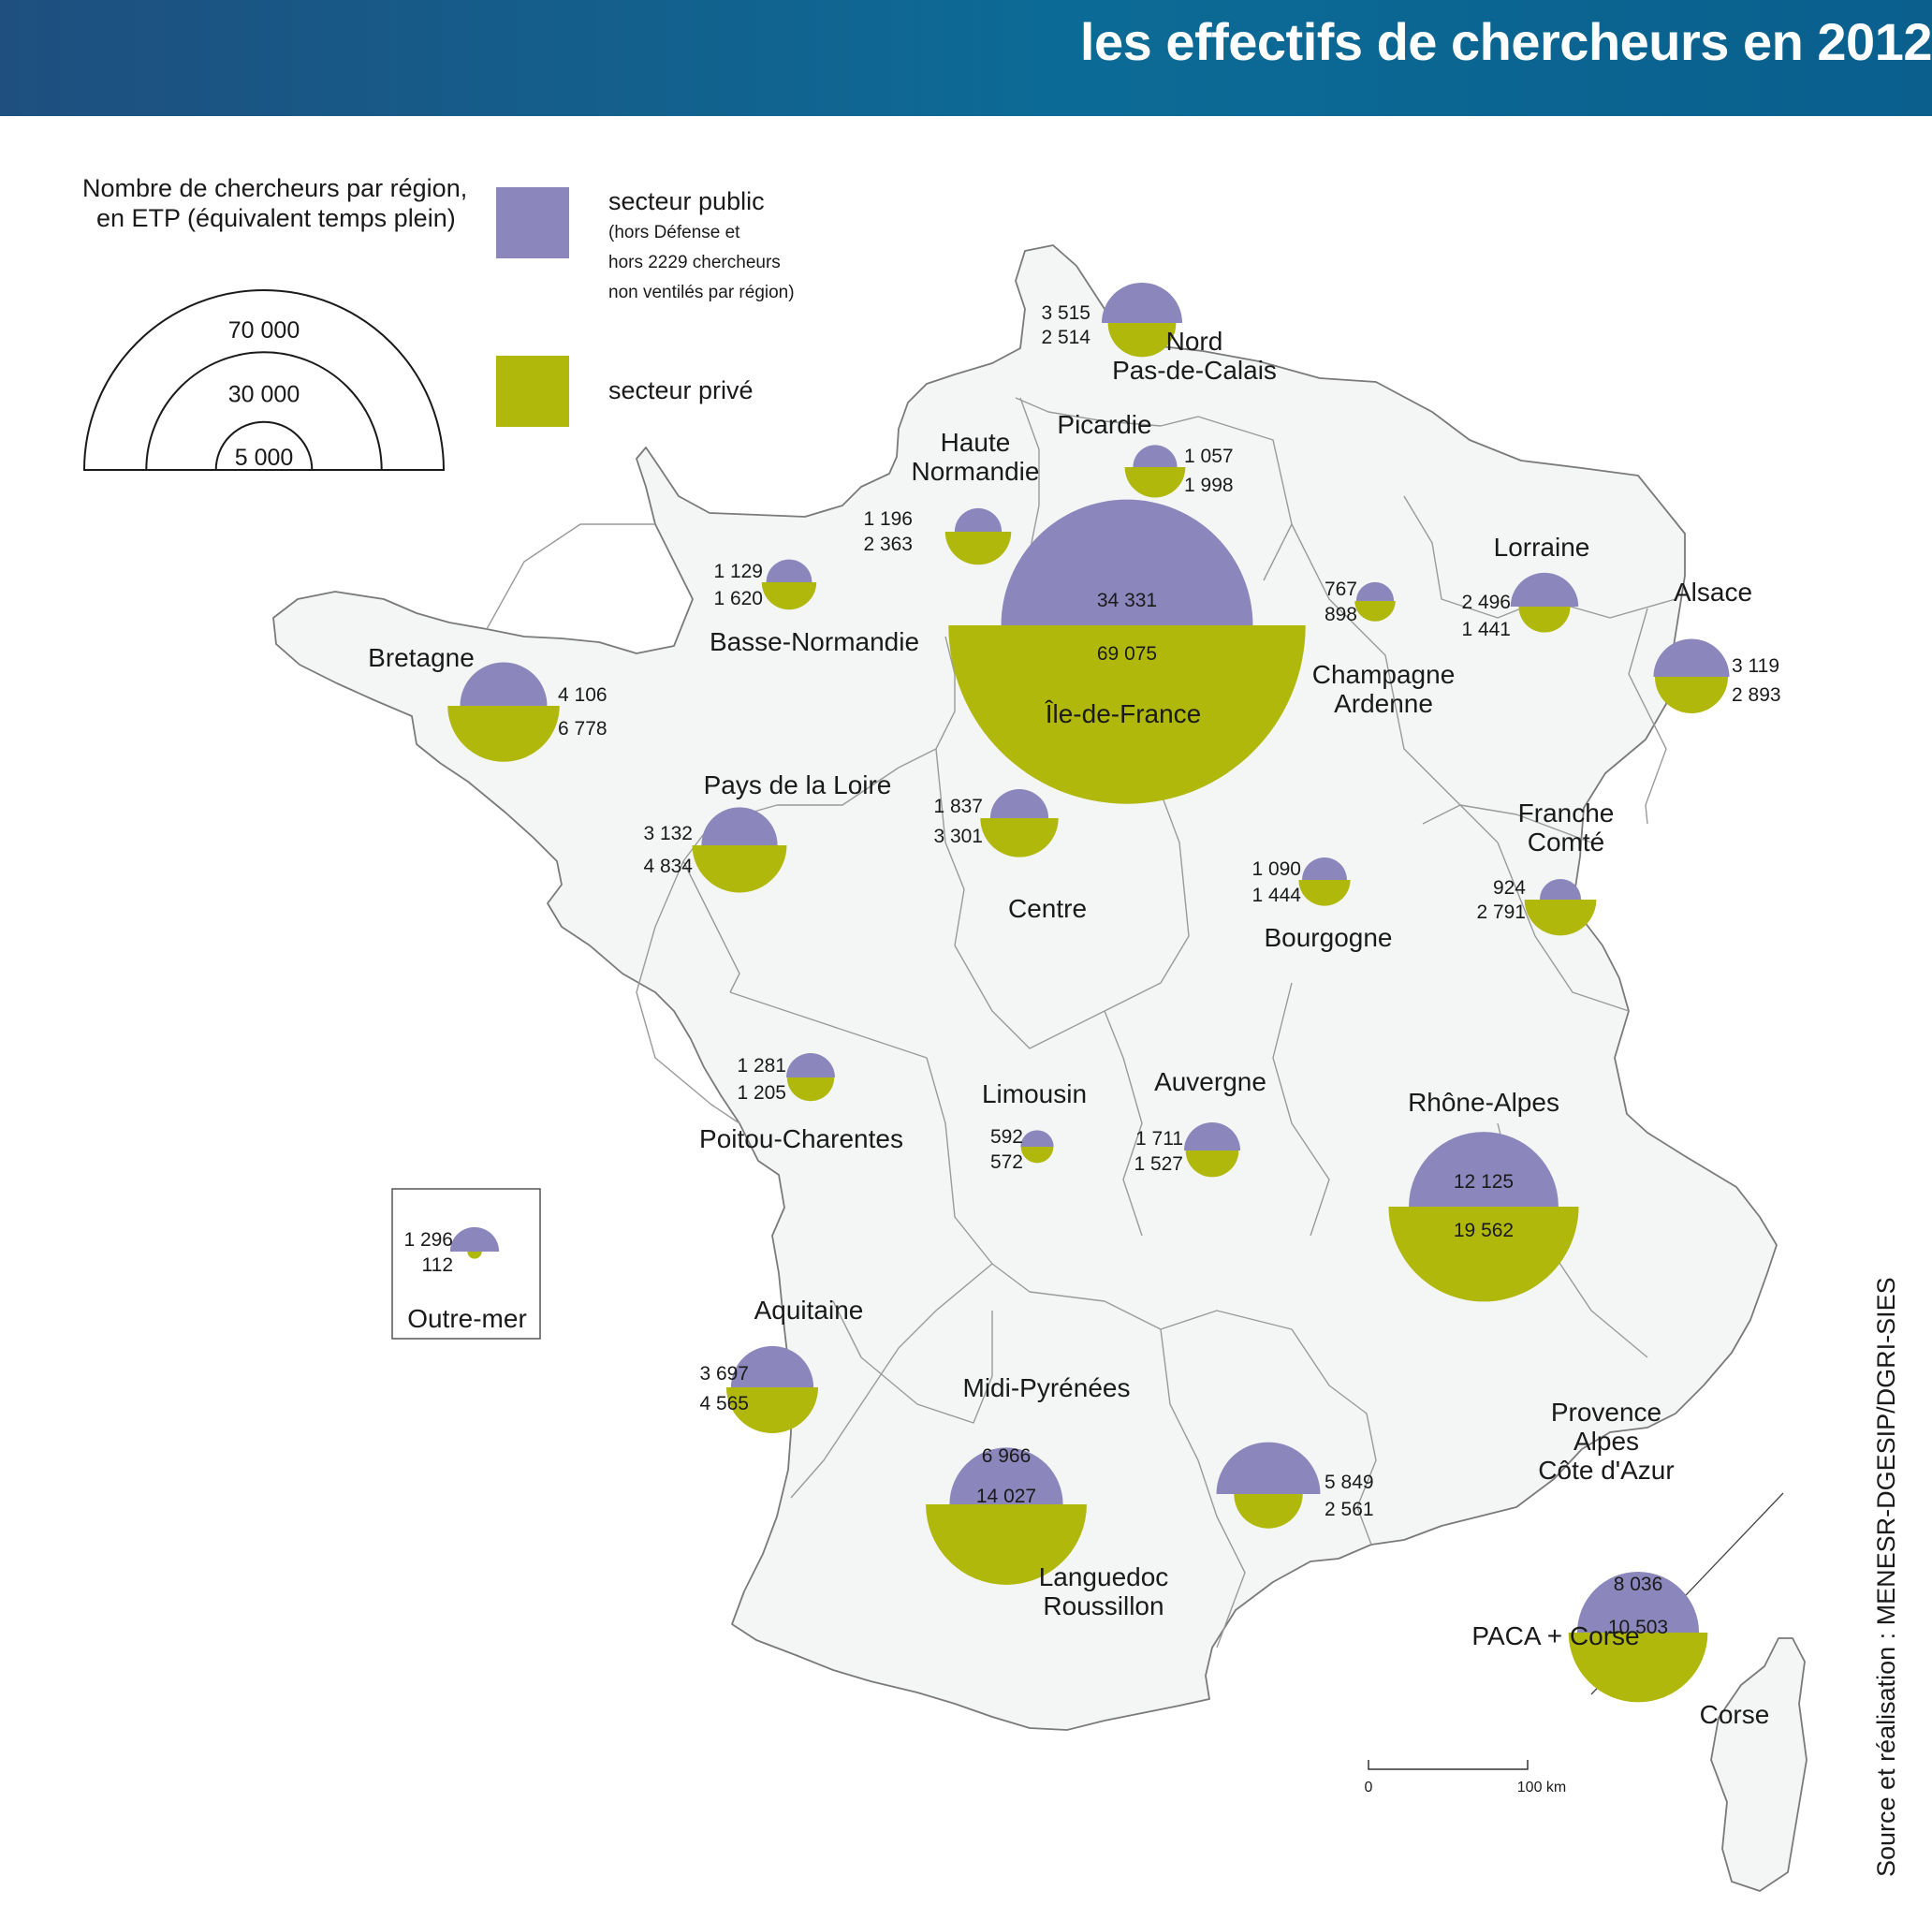 The image size is (1932, 1905). Describe the element at coordinates (1268, 1511) in the screenshot. I see `private-semicircle-languedoc-roussillon` at that location.